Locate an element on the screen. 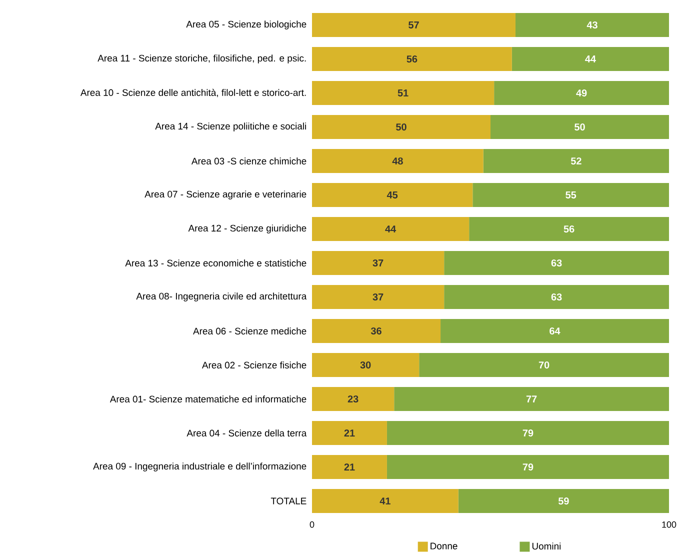 This screenshot has height=554, width=693. data-label: 23 is located at coordinates (353, 399).